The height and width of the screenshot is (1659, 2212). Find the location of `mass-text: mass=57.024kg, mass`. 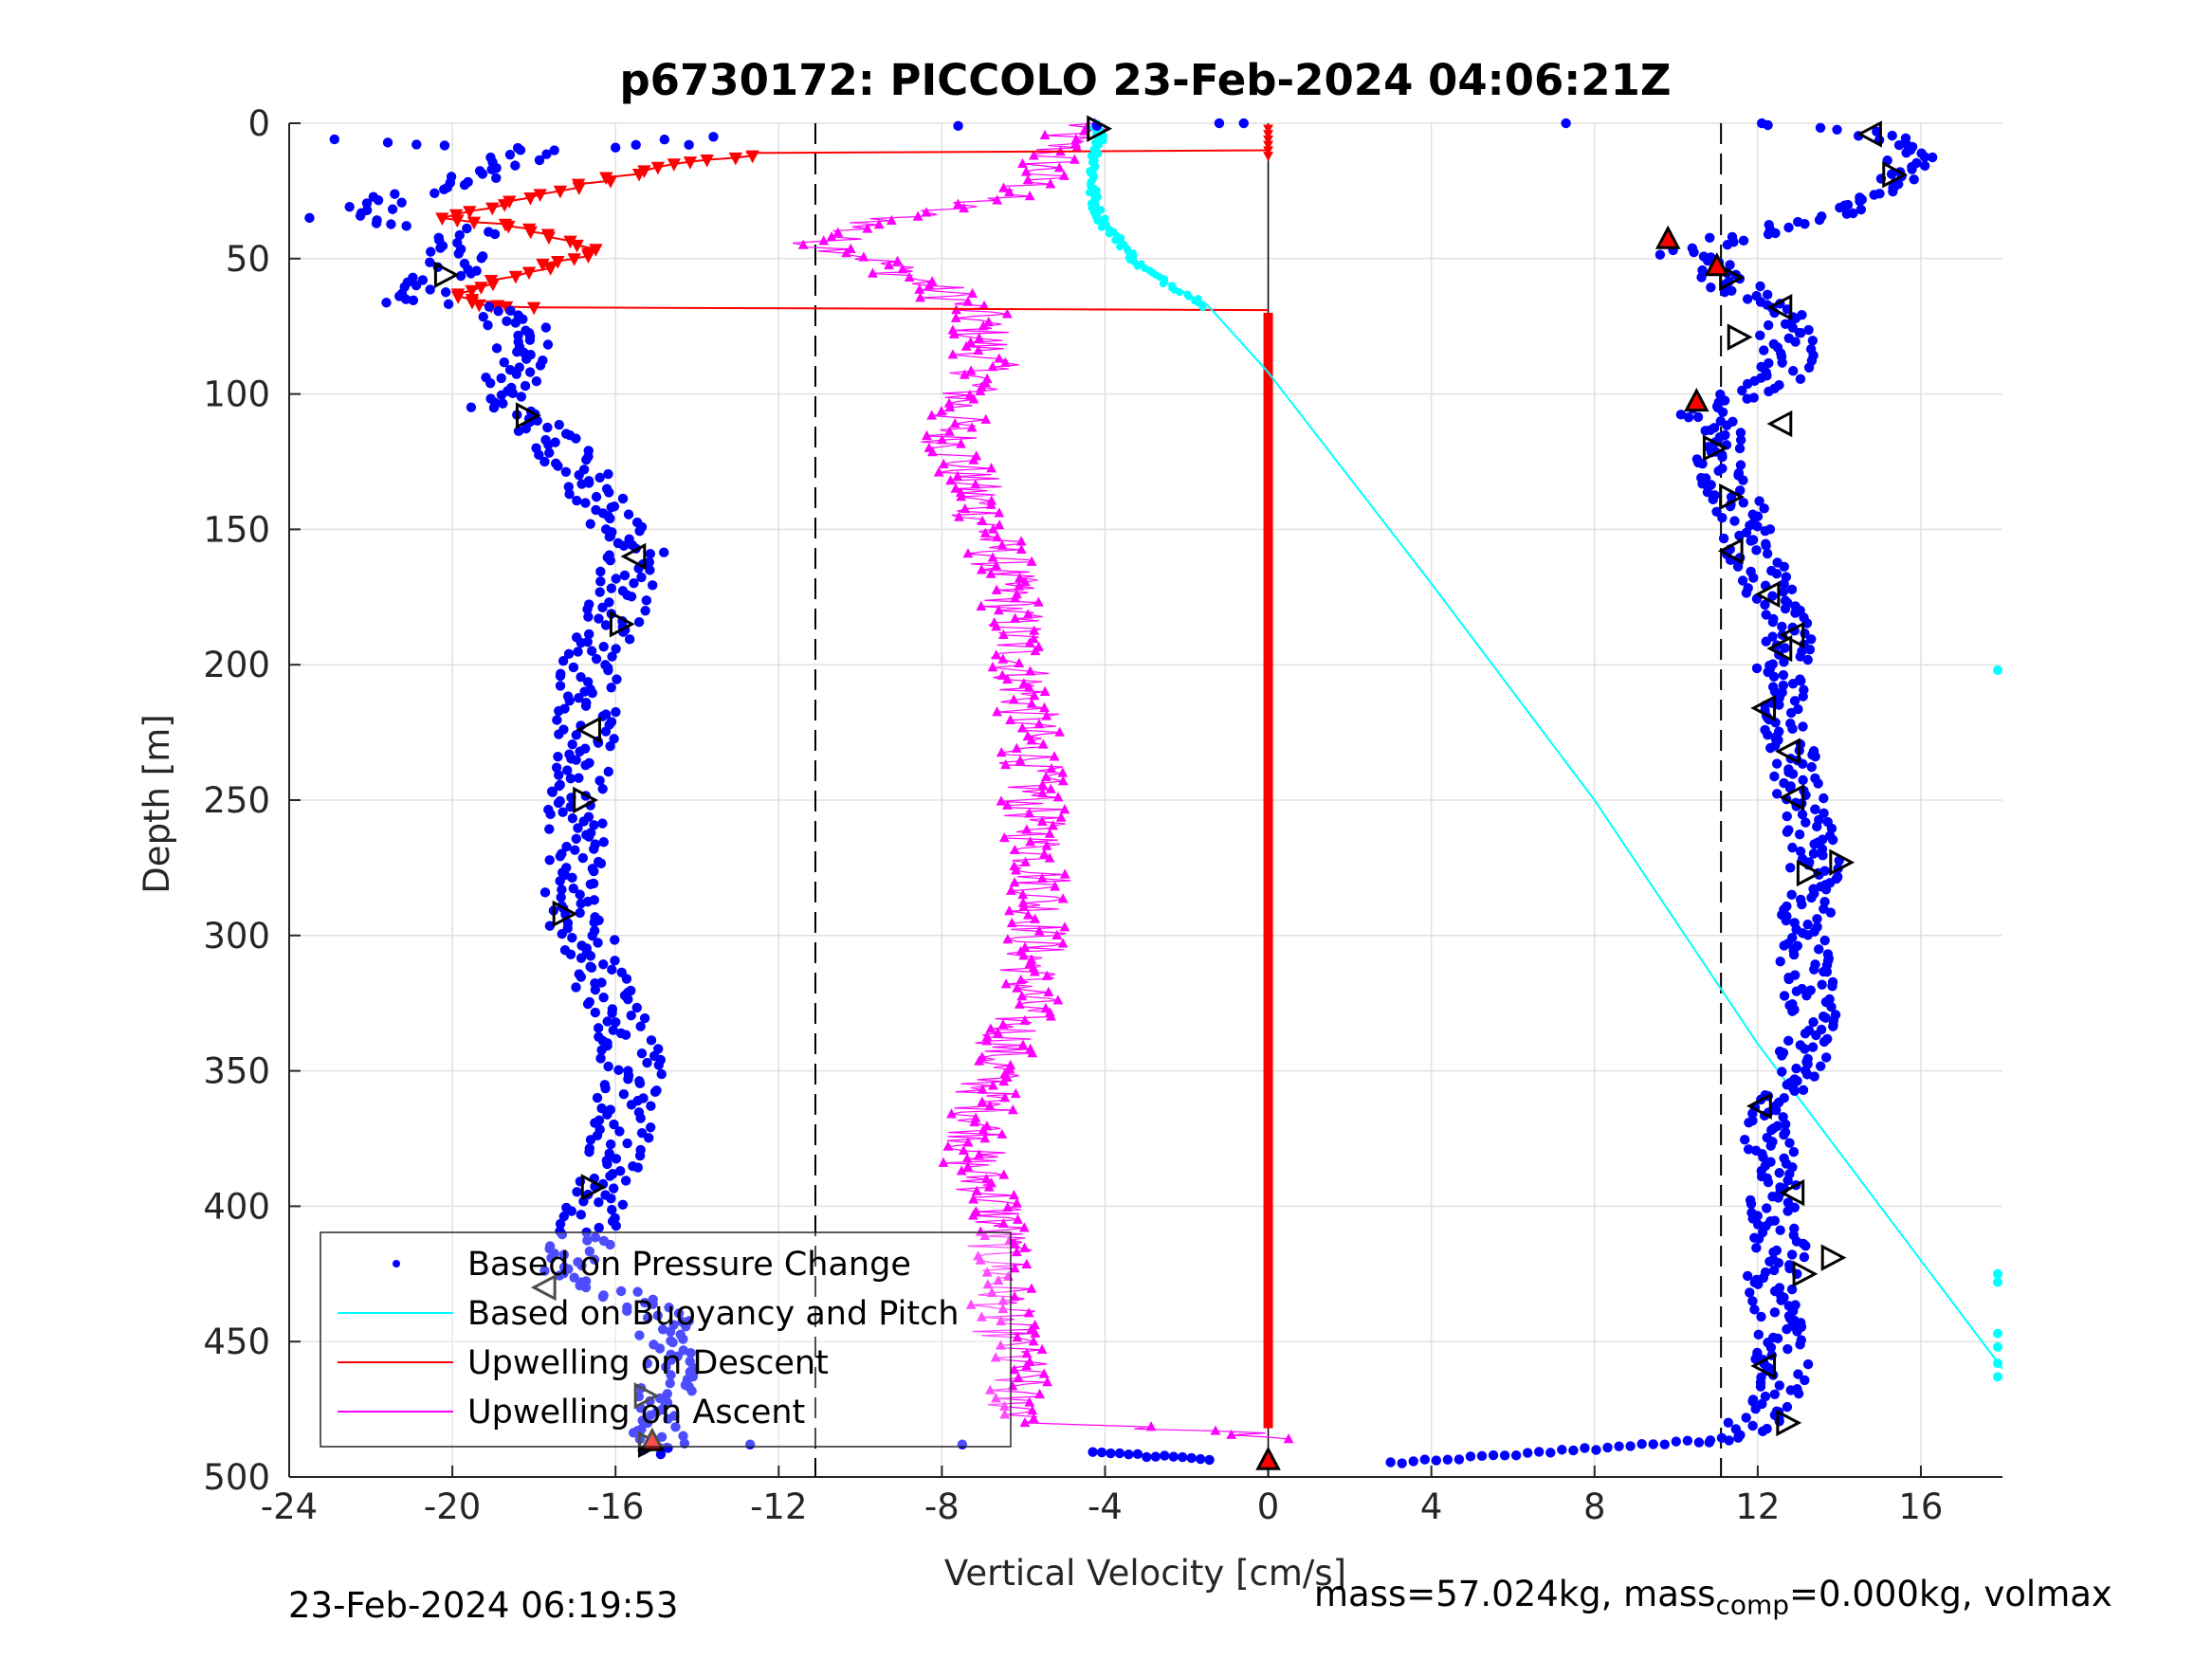

mass-text: mass=57.024kg, mass is located at coordinates (1515, 1594).